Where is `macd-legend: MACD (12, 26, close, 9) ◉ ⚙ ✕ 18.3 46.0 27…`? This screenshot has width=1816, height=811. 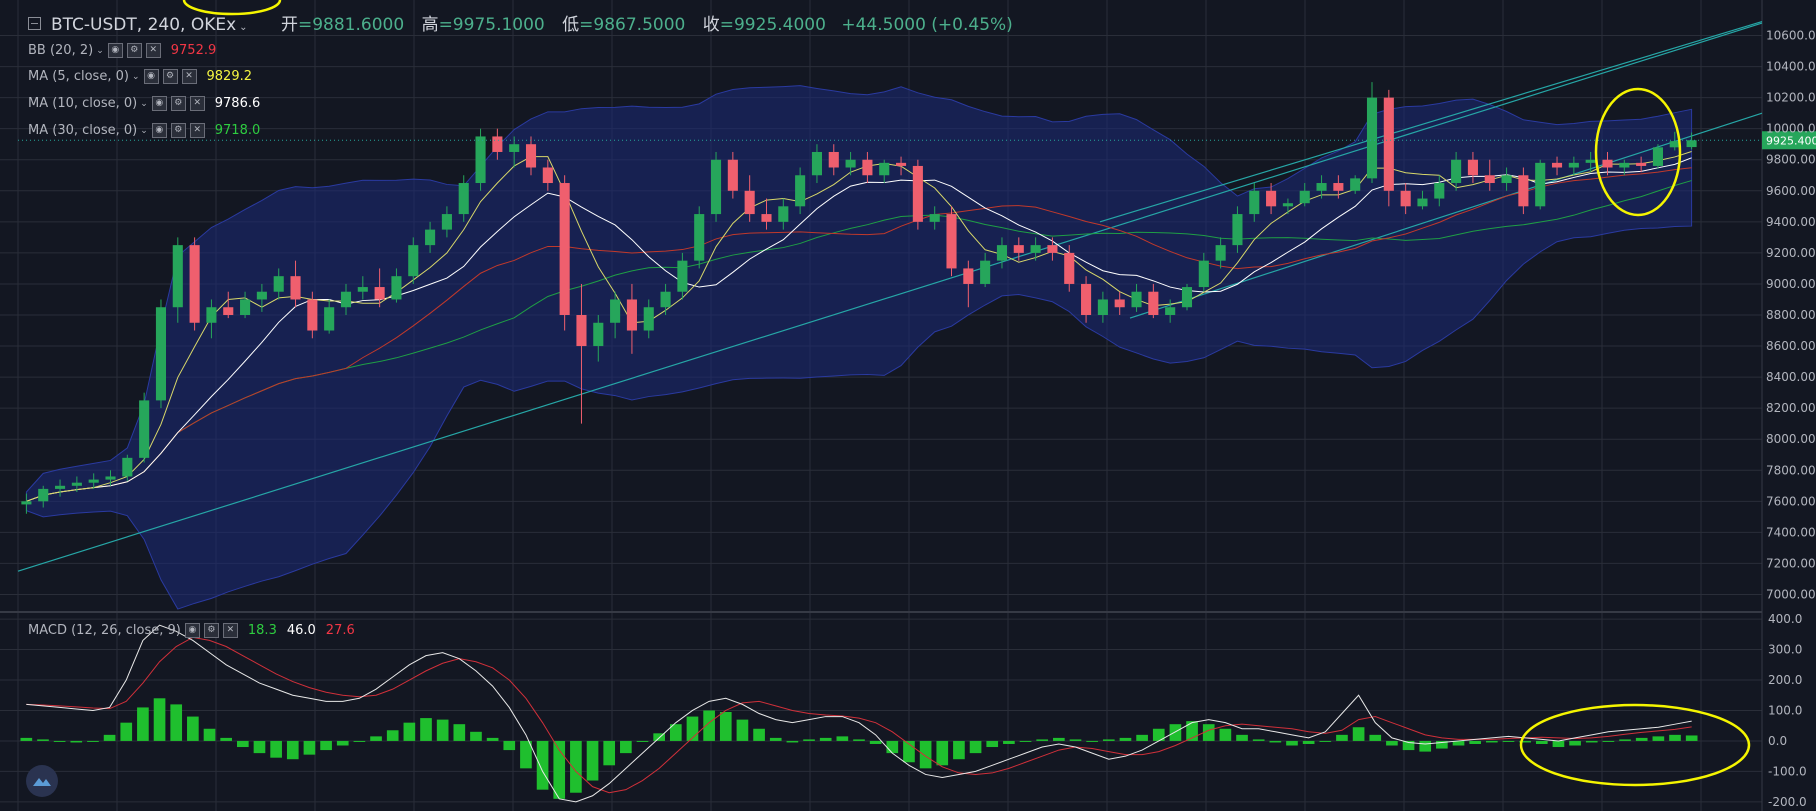 macd-legend: MACD (12, 26, close, 9) ◉ ⚙ ✕ 18.3 46.0 27… is located at coordinates (191, 630).